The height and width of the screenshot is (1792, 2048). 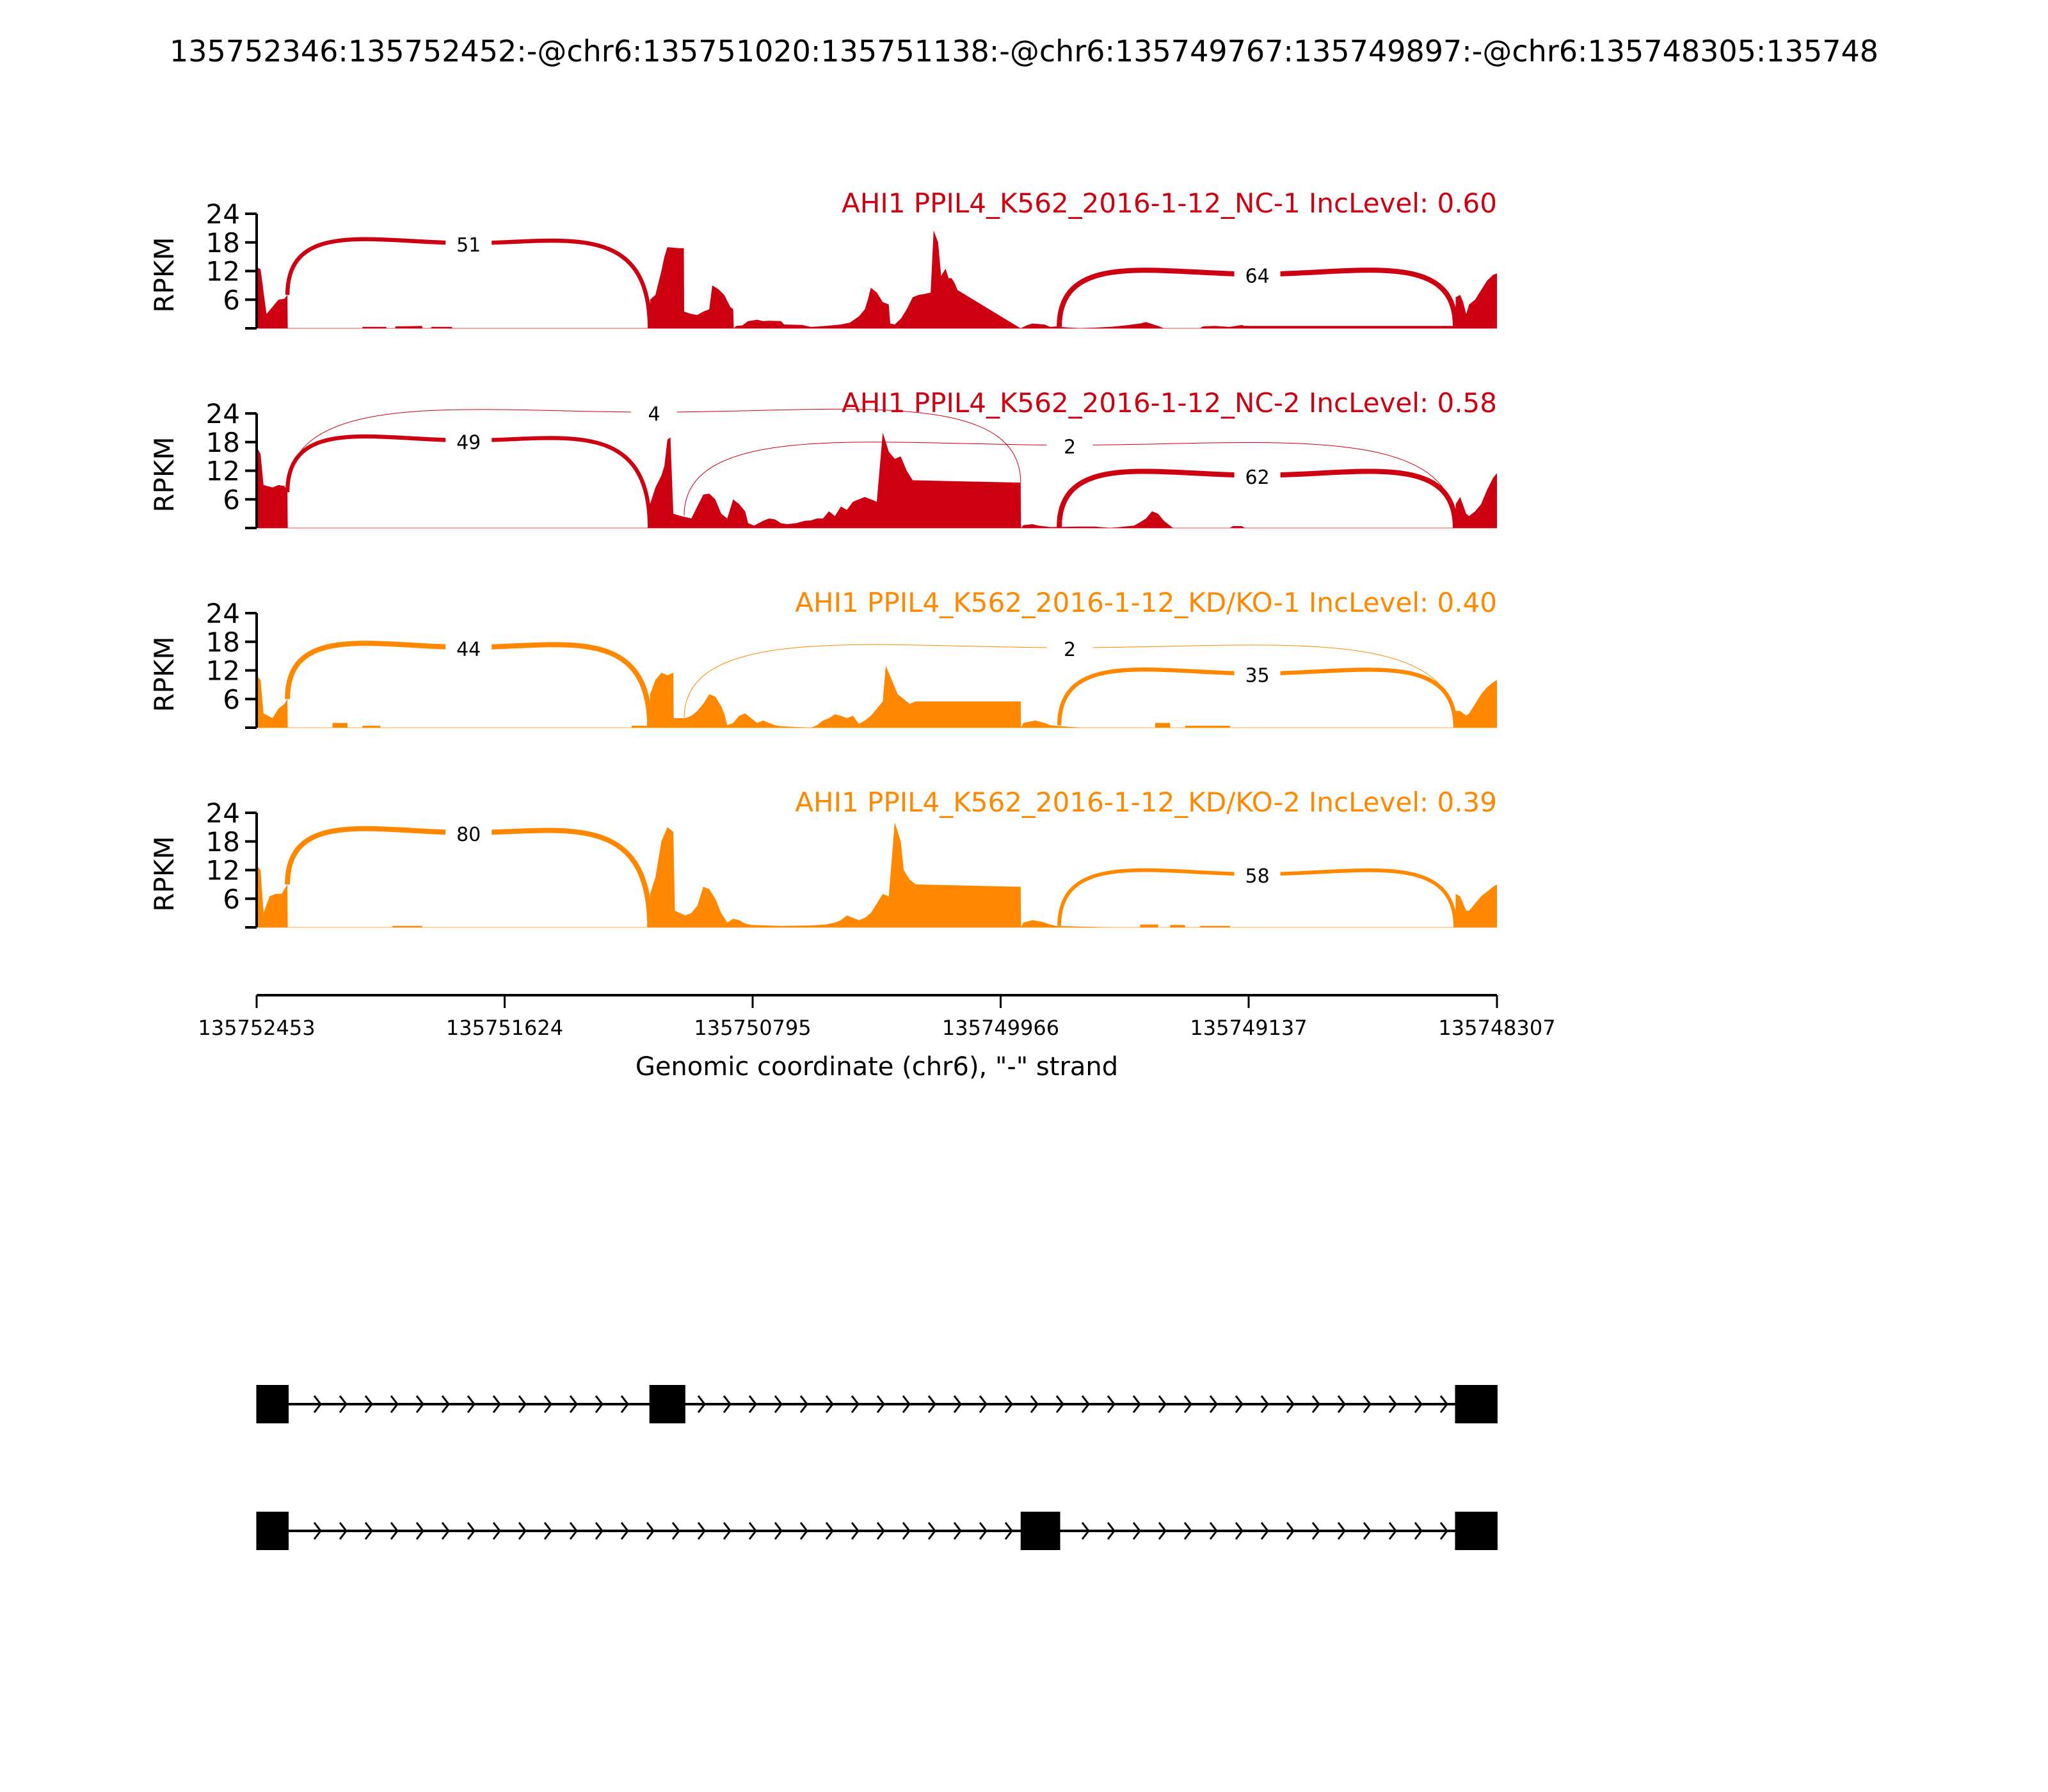 I want to click on gene-isoform, so click(x=877, y=1531).